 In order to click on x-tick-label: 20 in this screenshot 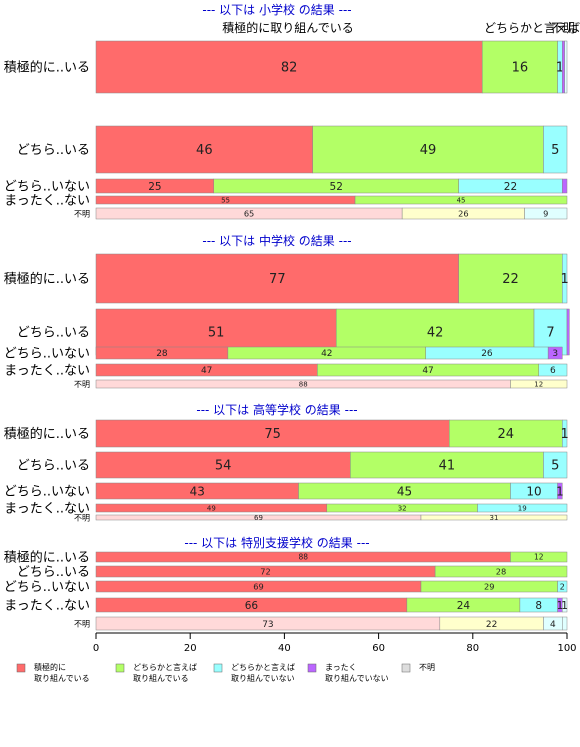, I will do `click(190, 648)`.